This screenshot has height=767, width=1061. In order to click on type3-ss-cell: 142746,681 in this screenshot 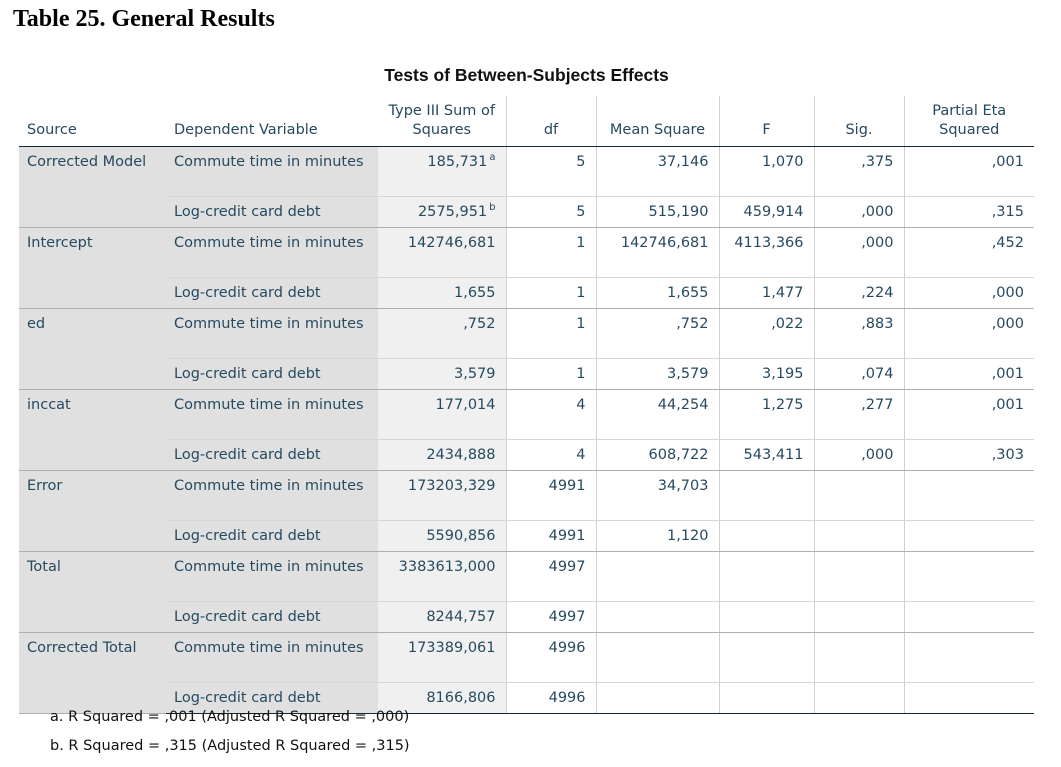, I will do `click(442, 252)`.